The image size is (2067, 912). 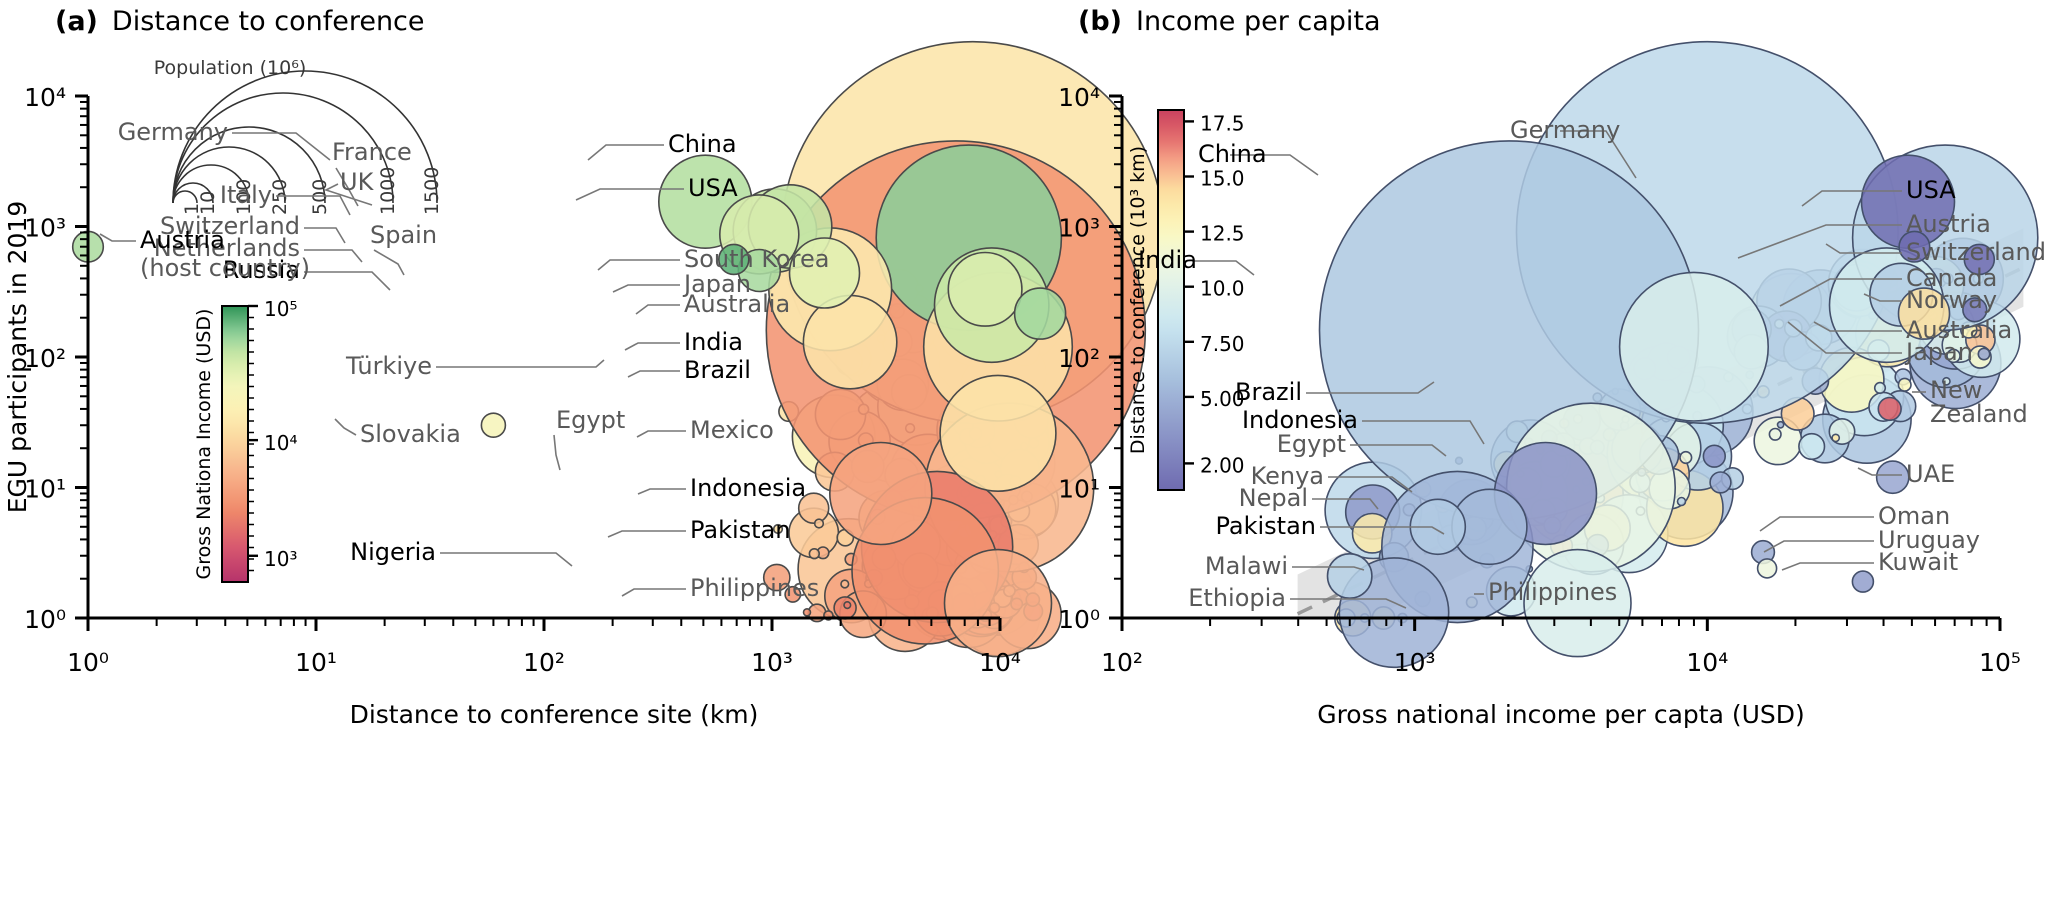 I want to click on bubble-norway, so click(x=1975, y=310).